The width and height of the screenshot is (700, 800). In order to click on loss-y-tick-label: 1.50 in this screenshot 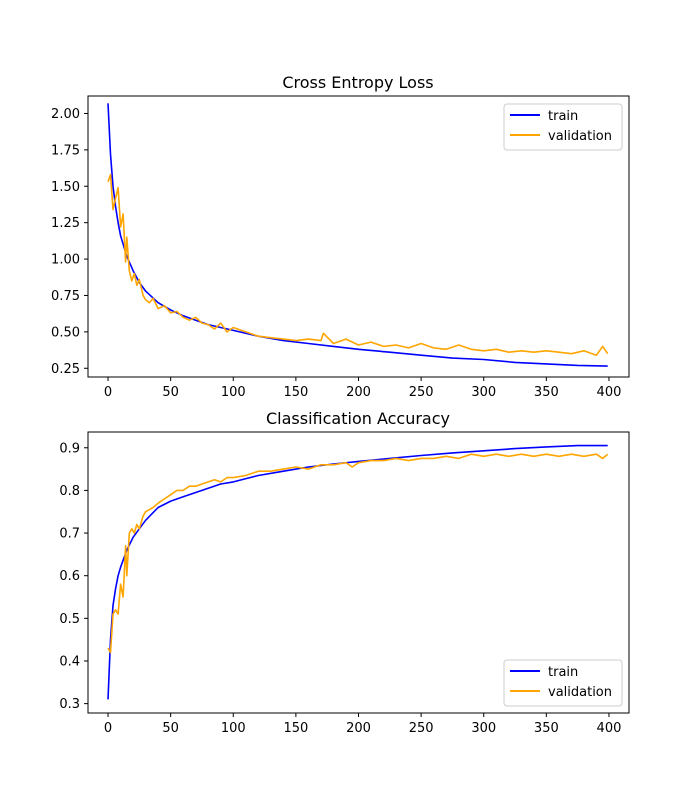, I will do `click(65, 187)`.